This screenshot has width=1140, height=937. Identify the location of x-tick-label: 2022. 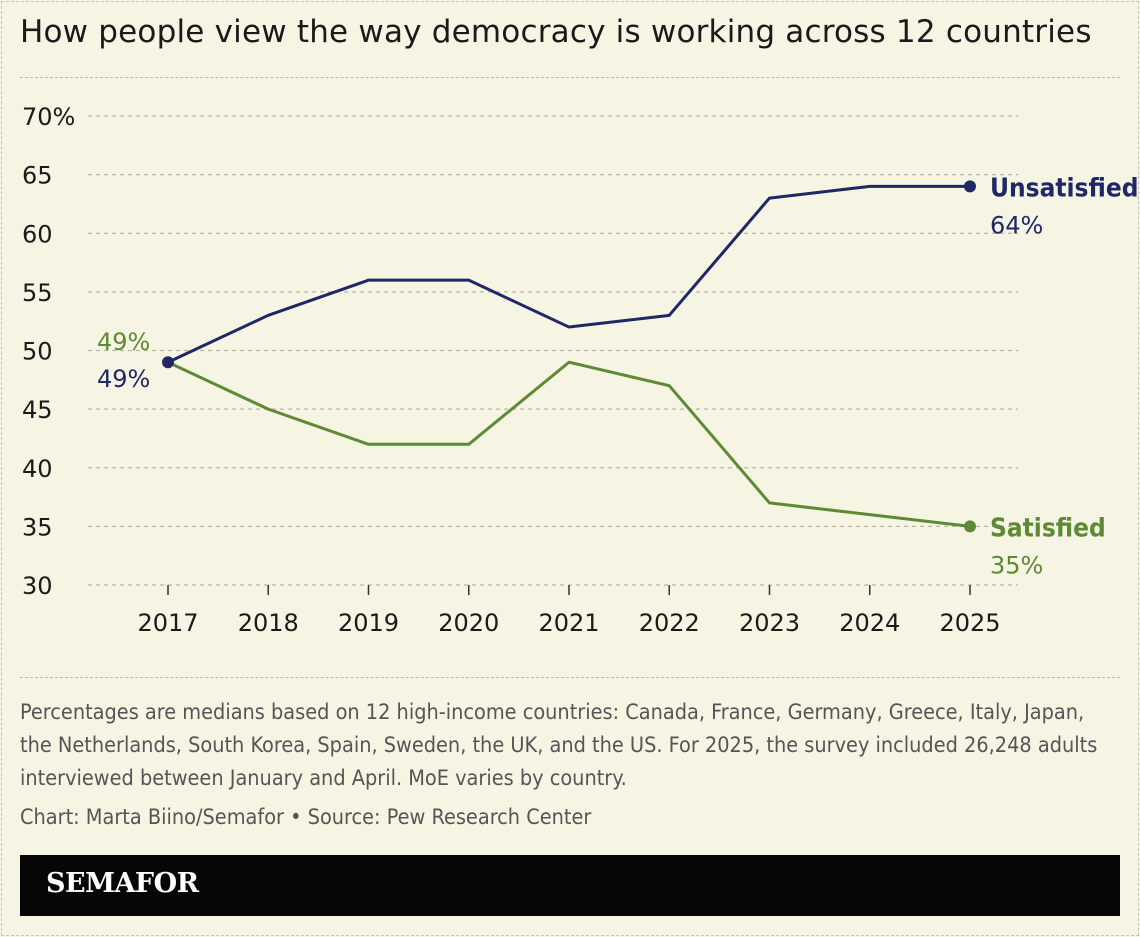
(669, 623).